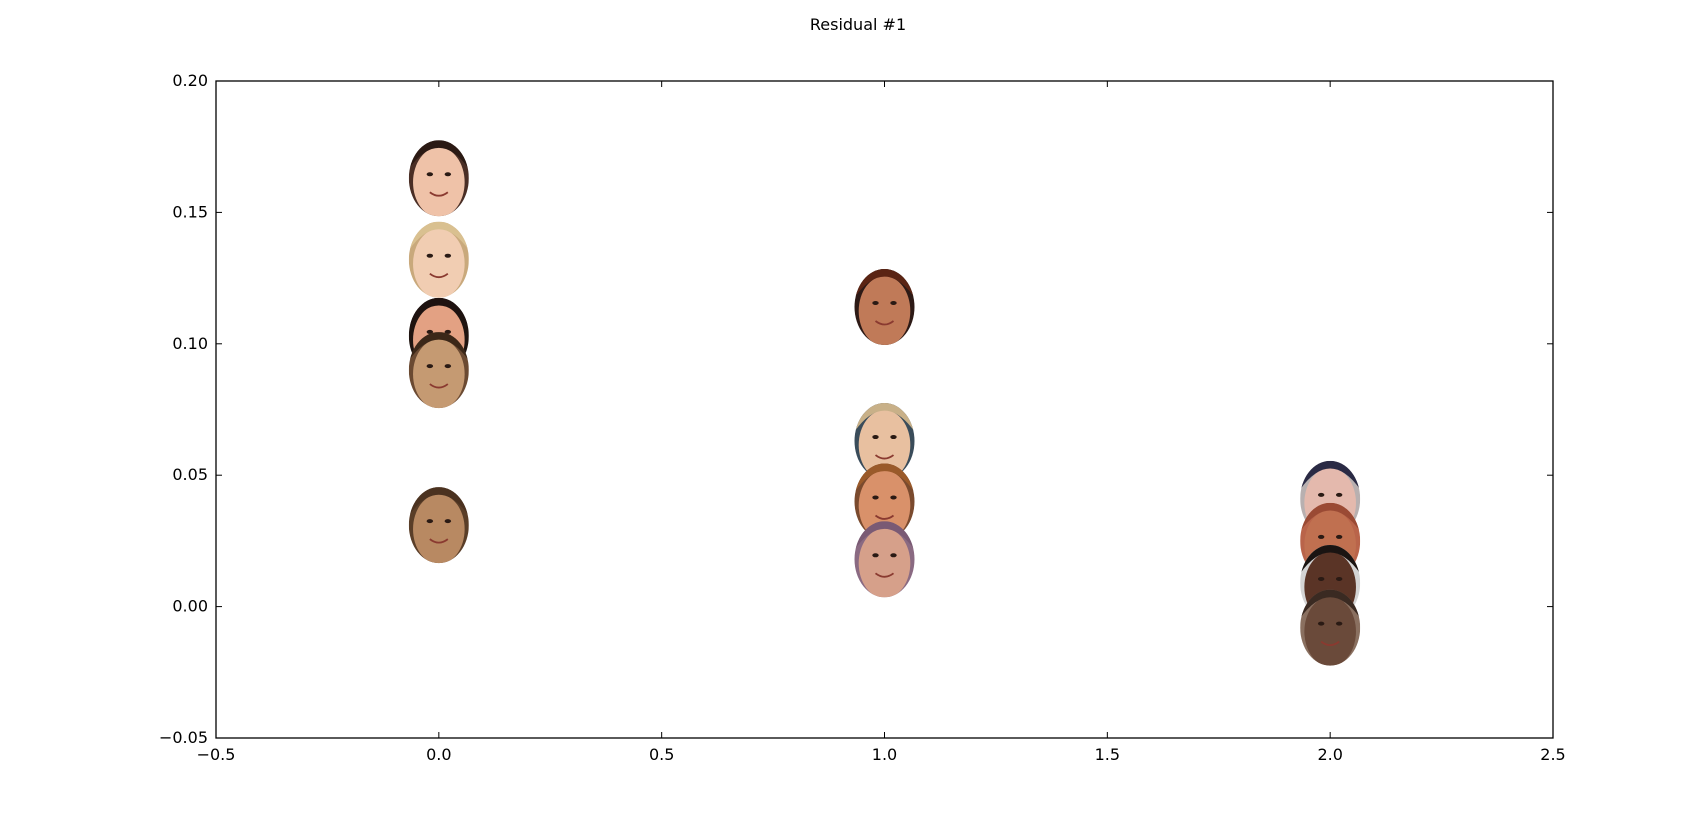 The width and height of the screenshot is (1707, 815). I want to click on y-tick-label: 0.10, so click(190, 343).